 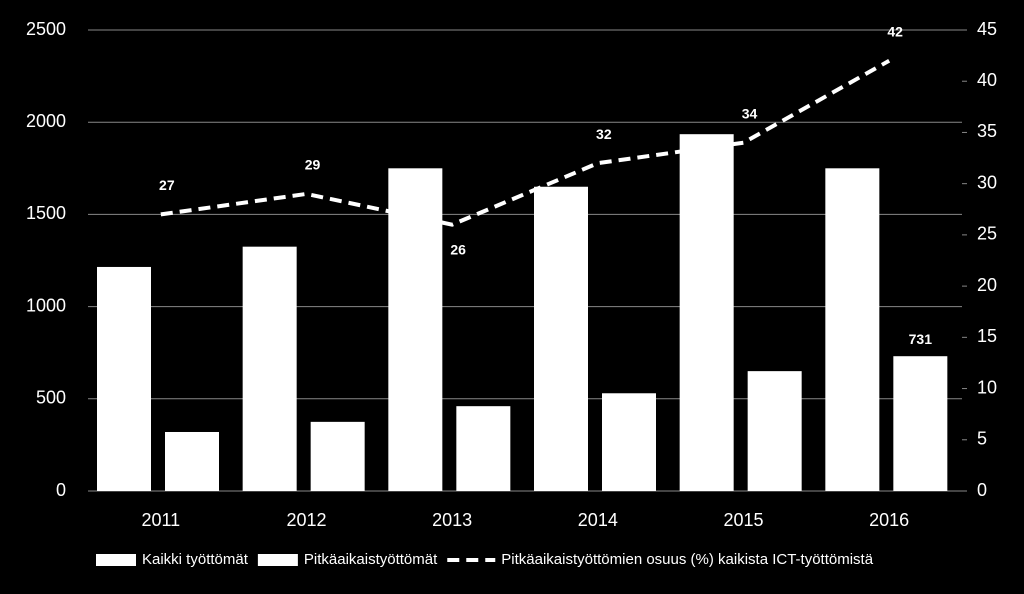 What do you see at coordinates (46, 213) in the screenshot?
I see `y-tick-label: 1500` at bounding box center [46, 213].